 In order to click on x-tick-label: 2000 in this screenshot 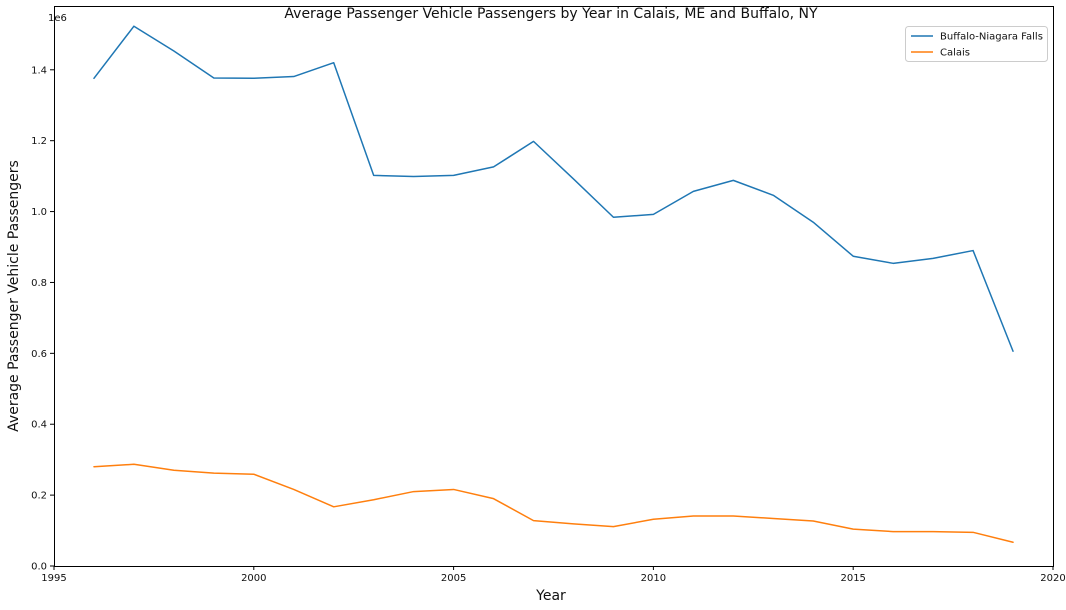, I will do `click(253, 578)`.